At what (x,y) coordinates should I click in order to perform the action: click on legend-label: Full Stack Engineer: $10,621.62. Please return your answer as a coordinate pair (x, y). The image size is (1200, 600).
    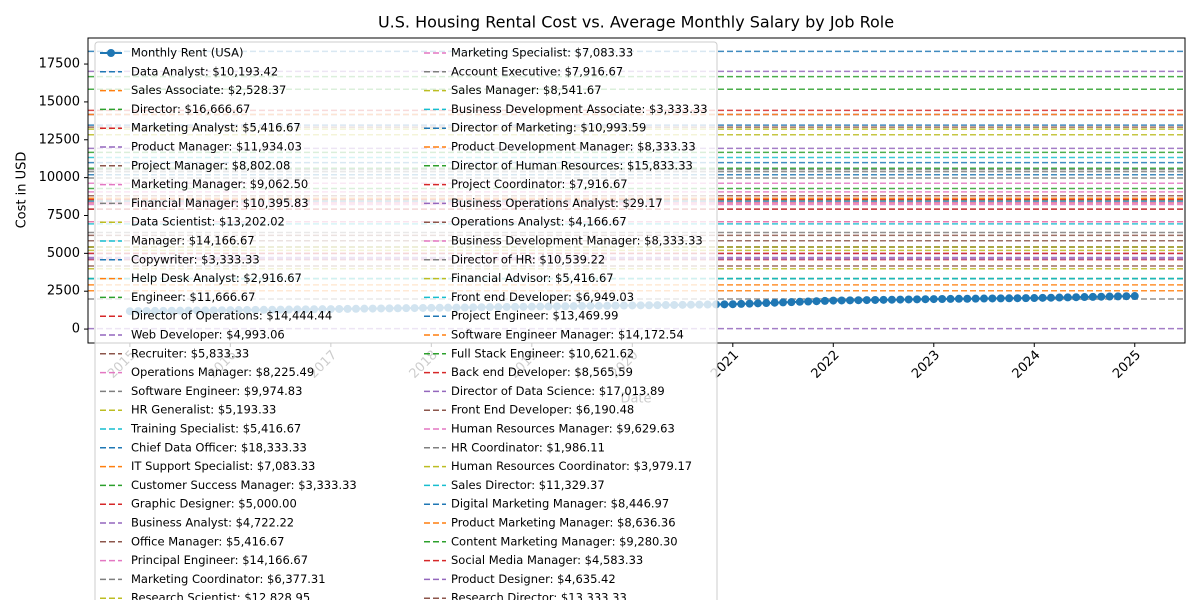
    Looking at the image, I should click on (542, 353).